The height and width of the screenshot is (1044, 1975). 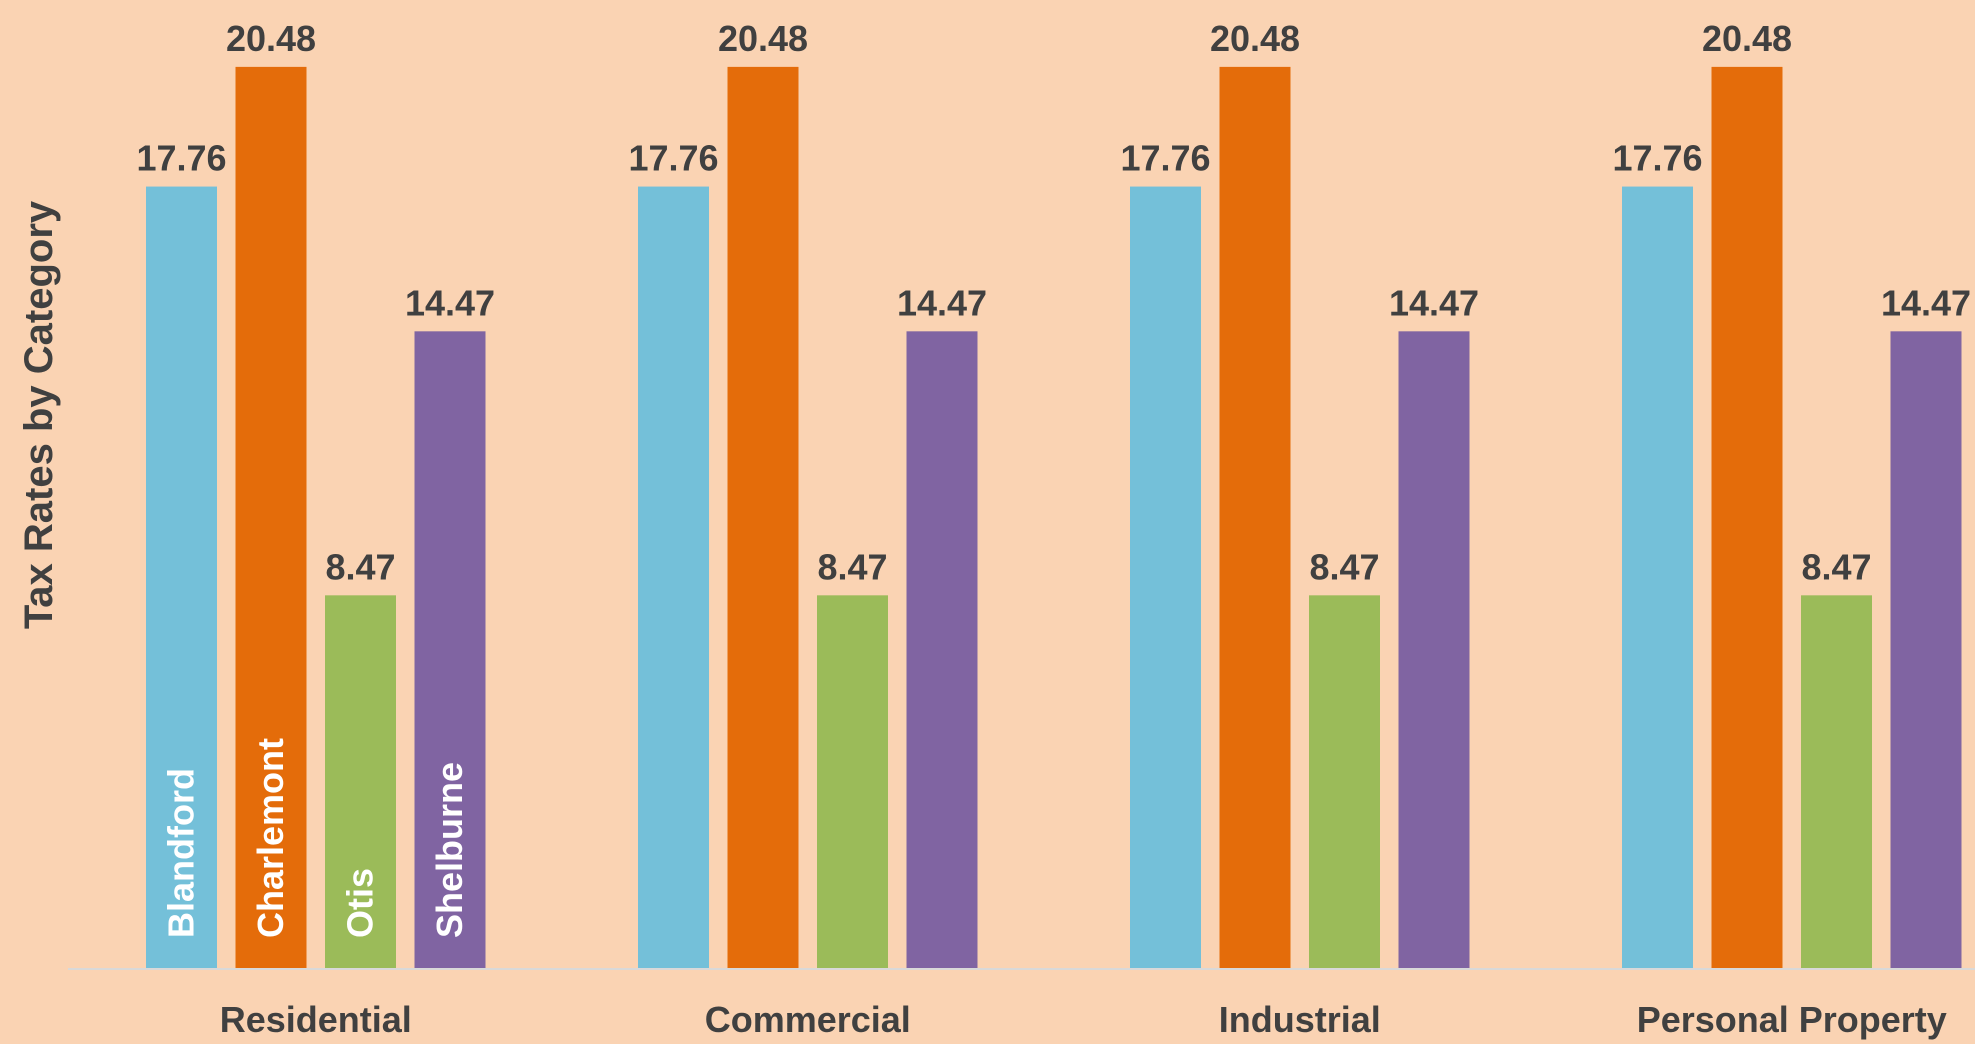 What do you see at coordinates (1344, 781) in the screenshot?
I see `bar-otis-industrial` at bounding box center [1344, 781].